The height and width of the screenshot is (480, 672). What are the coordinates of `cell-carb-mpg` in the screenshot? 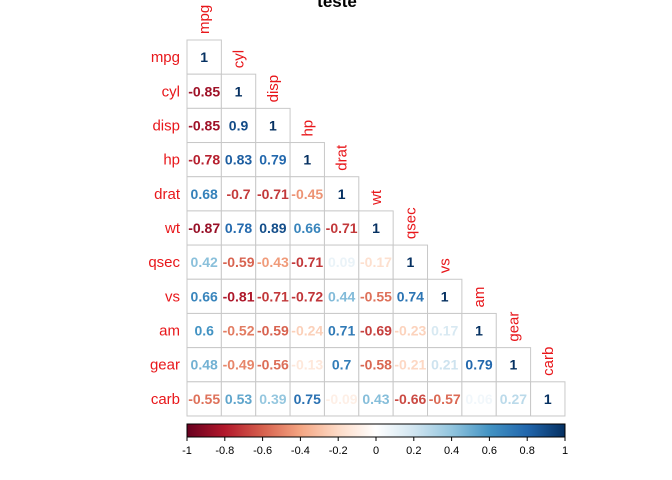 It's located at (204, 399).